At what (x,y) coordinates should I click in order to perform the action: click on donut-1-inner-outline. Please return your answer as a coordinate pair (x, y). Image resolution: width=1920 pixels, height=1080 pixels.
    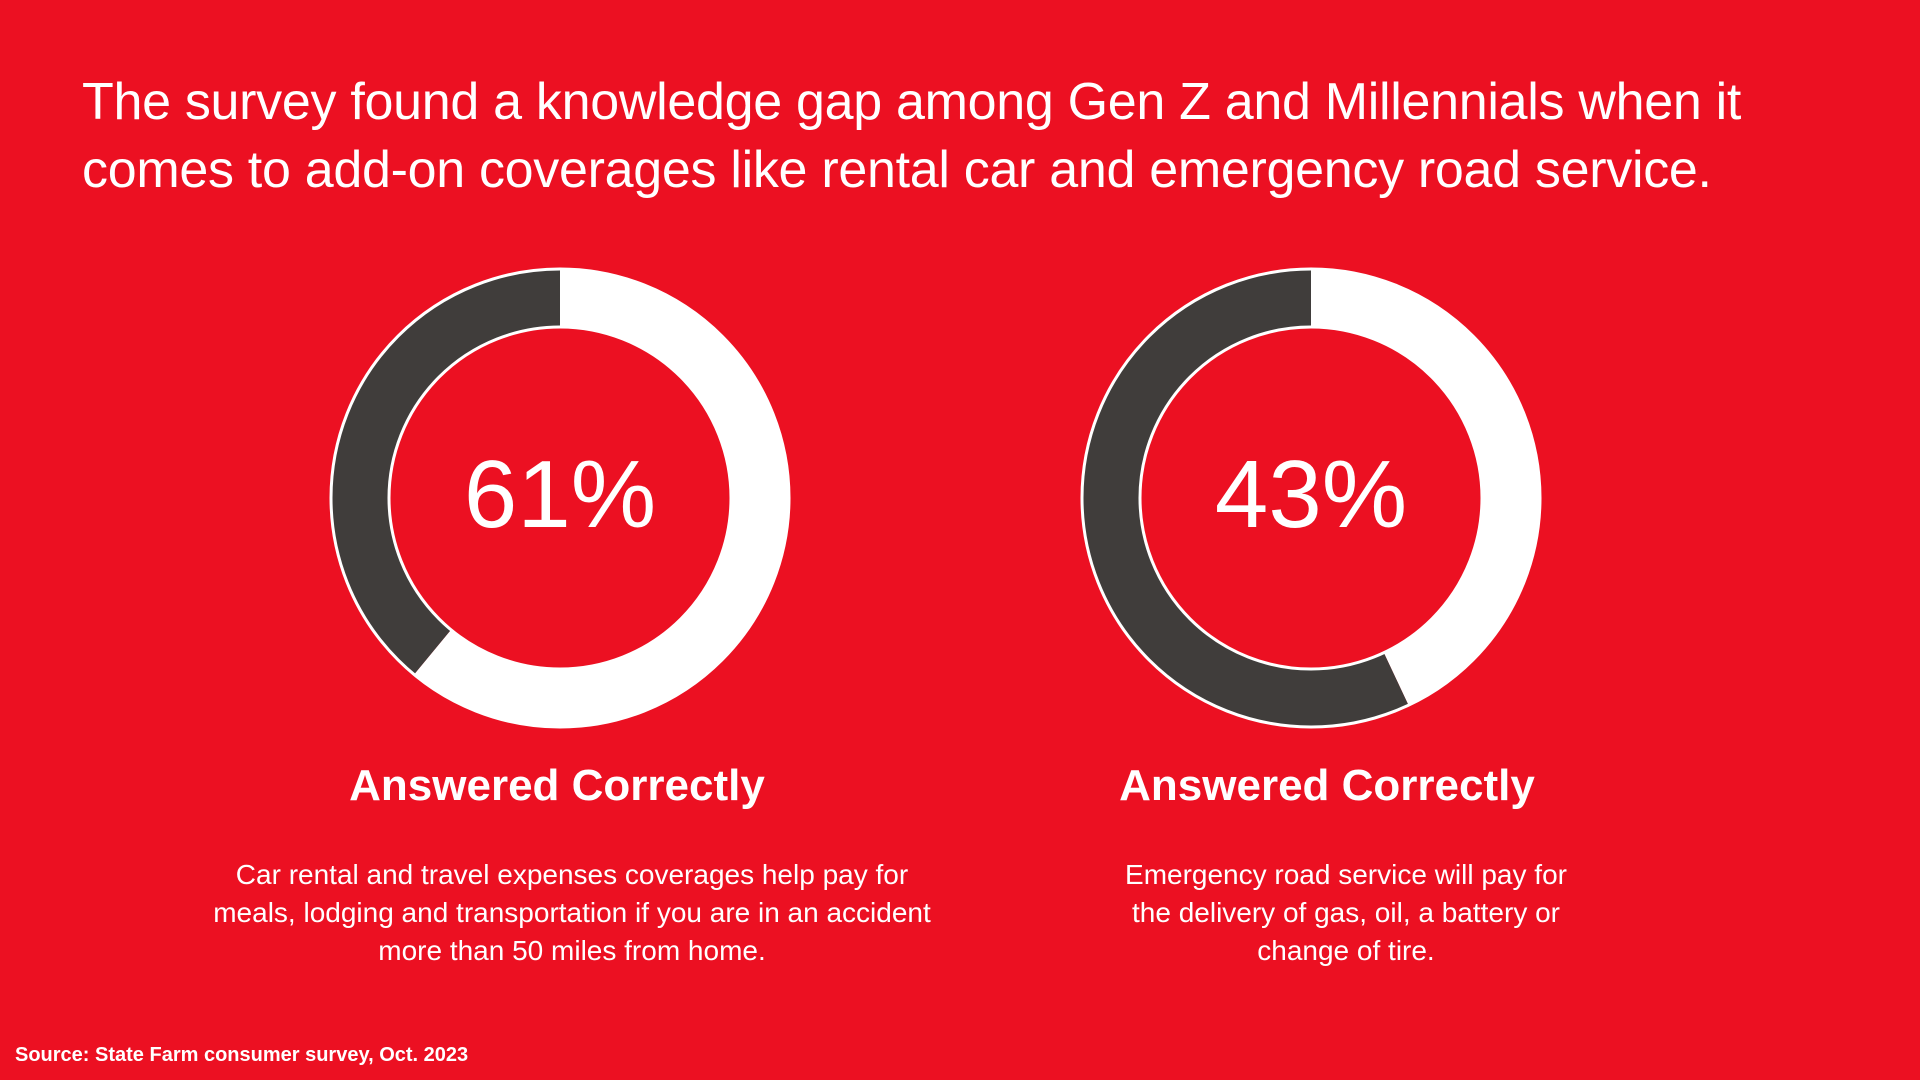
    Looking at the image, I should click on (560, 498).